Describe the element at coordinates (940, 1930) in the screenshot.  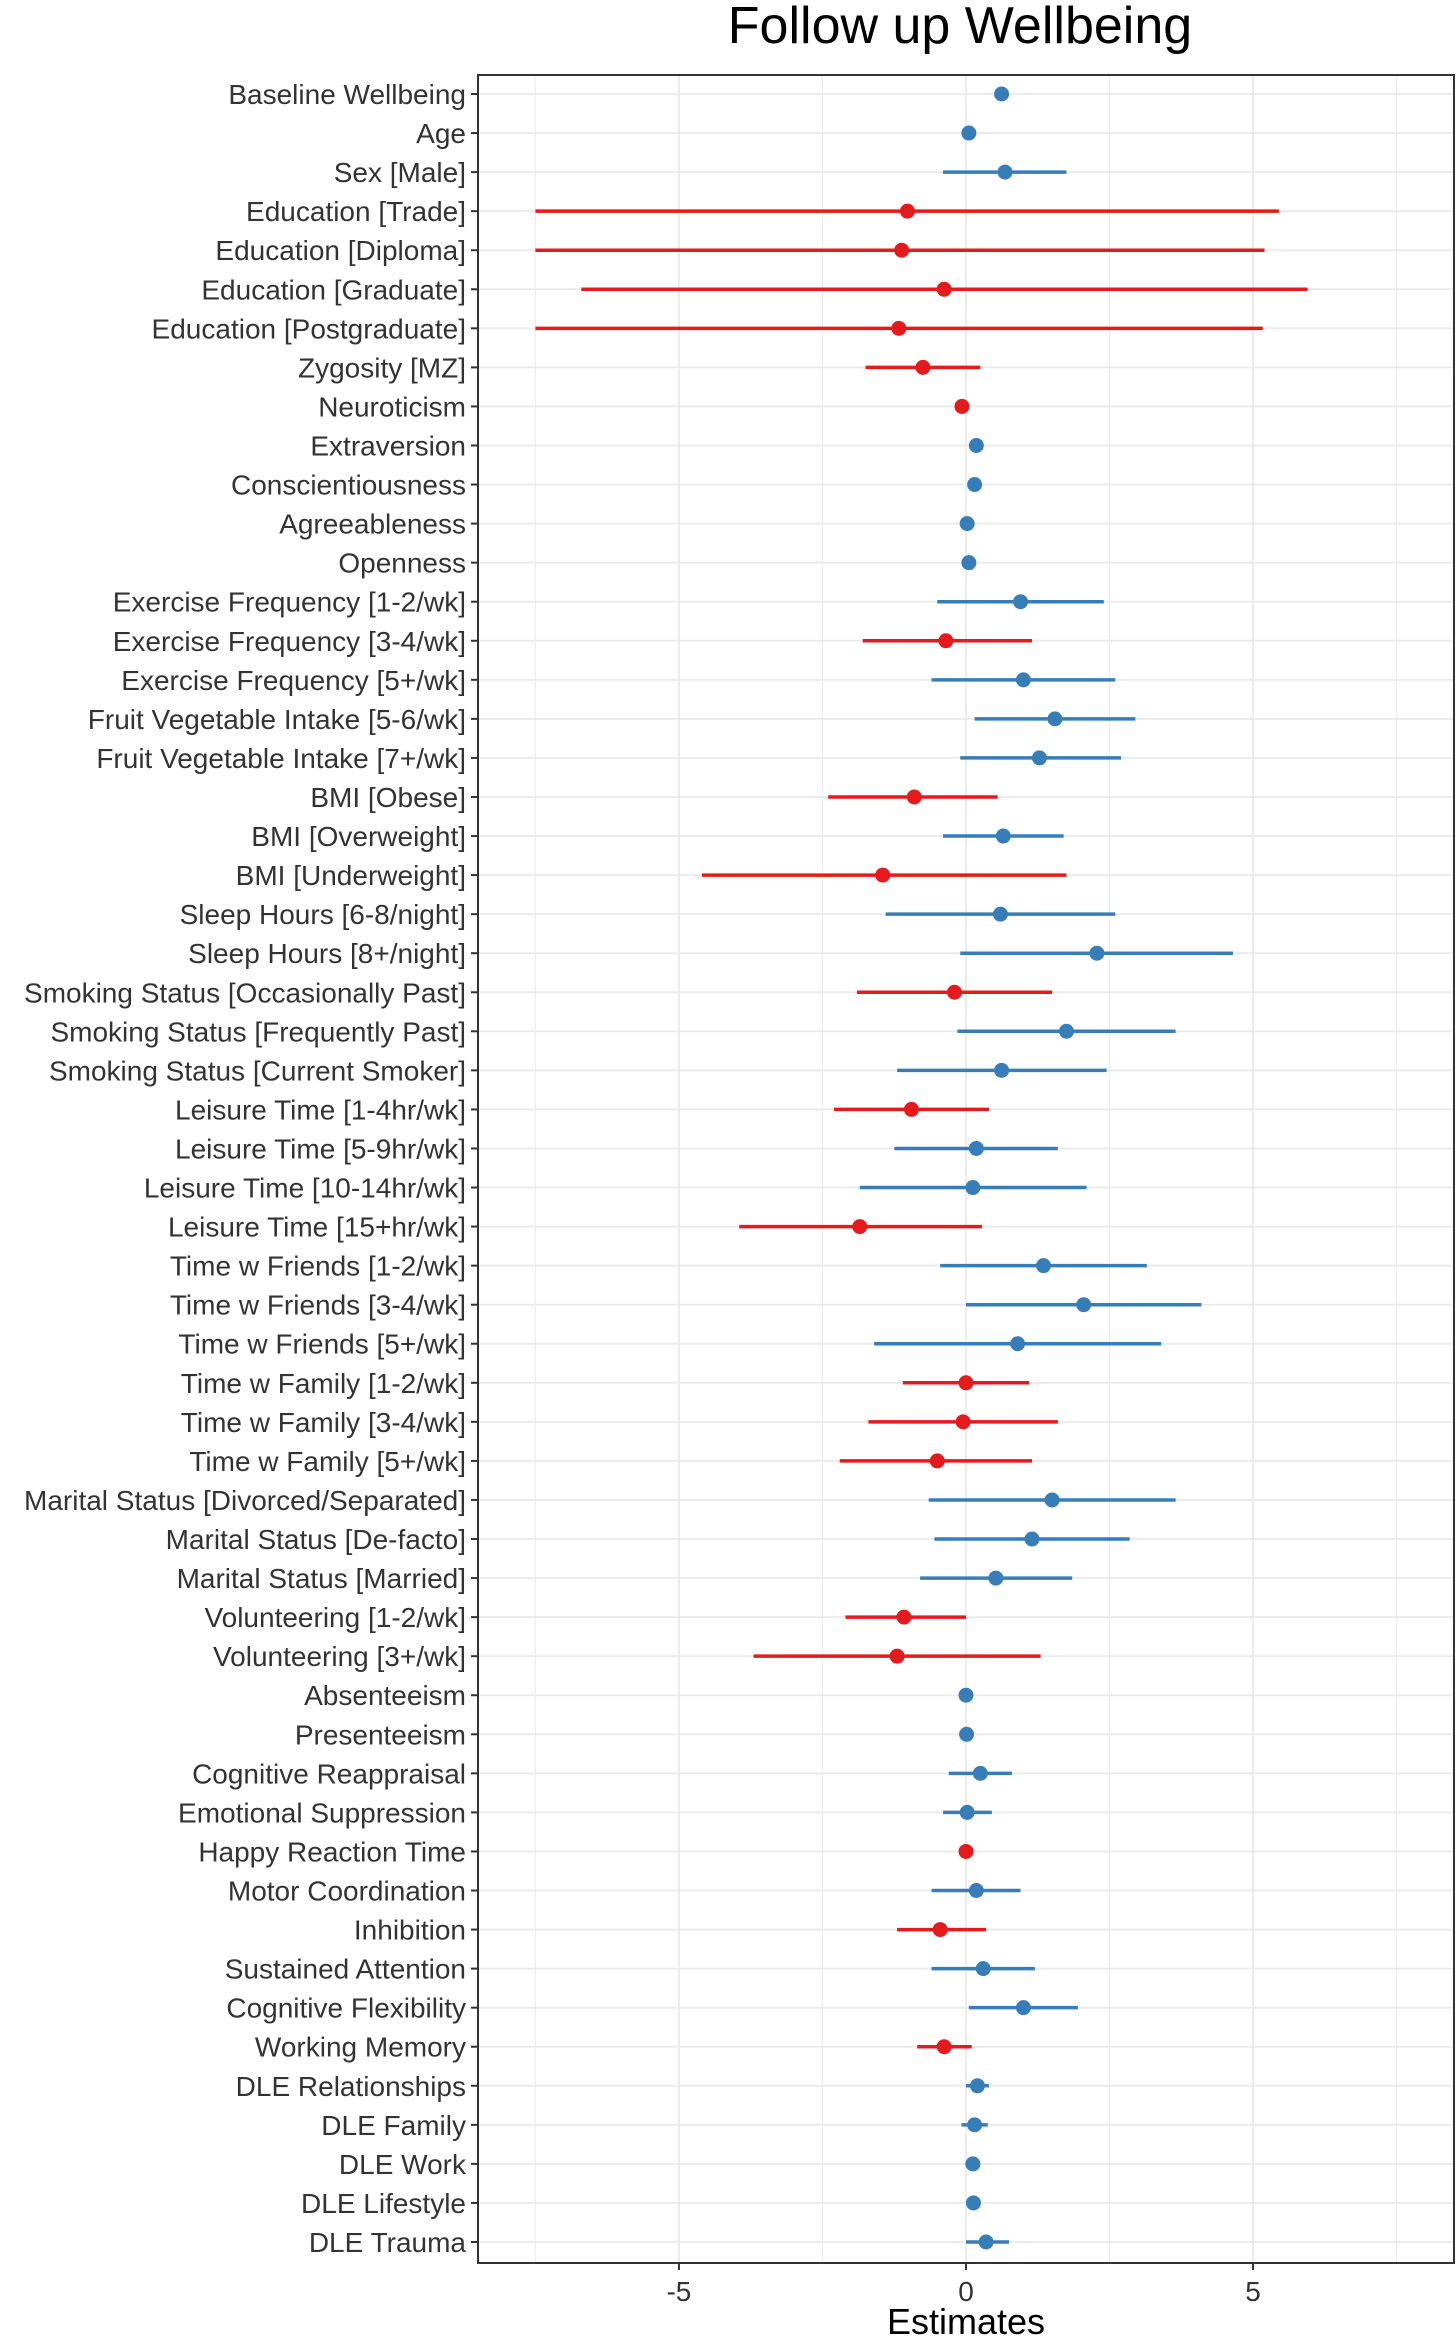
I see `estimate-point-inhibition` at that location.